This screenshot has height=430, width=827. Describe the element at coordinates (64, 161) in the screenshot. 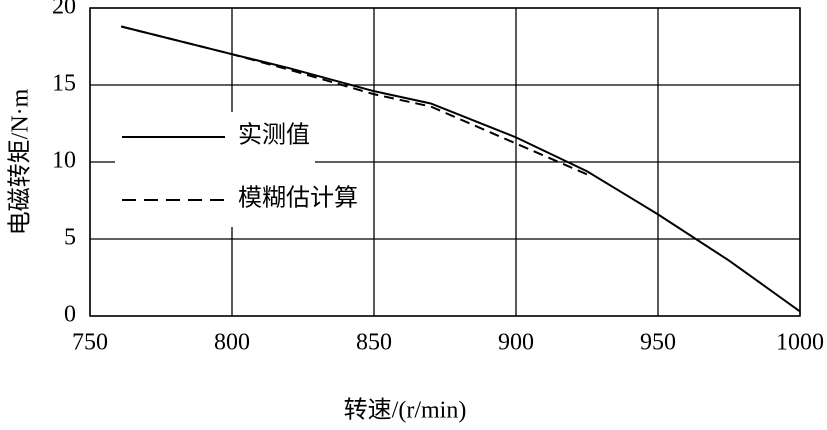

I see `y-tick-label: 10` at that location.